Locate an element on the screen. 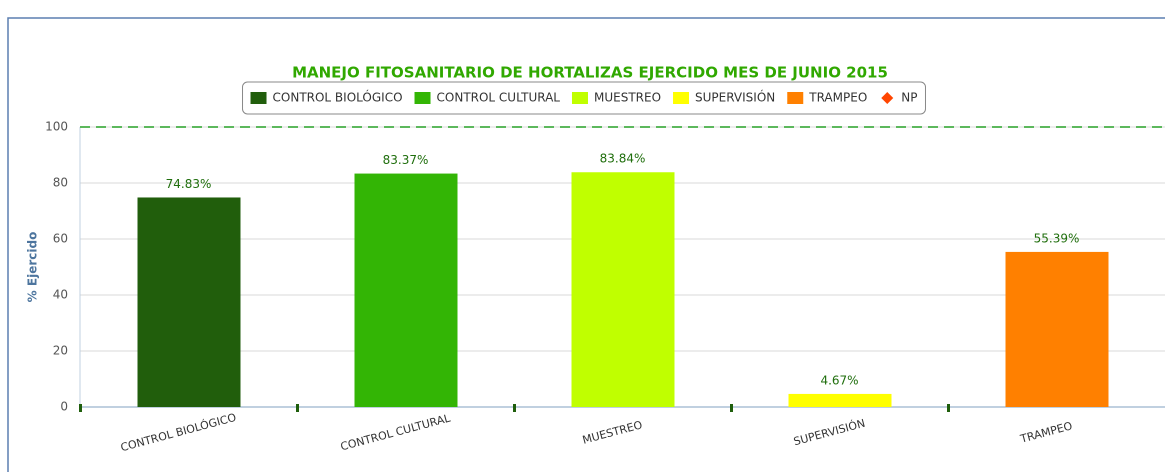 The width and height of the screenshot is (1165, 472). y-tick-label: 0 is located at coordinates (64, 407).